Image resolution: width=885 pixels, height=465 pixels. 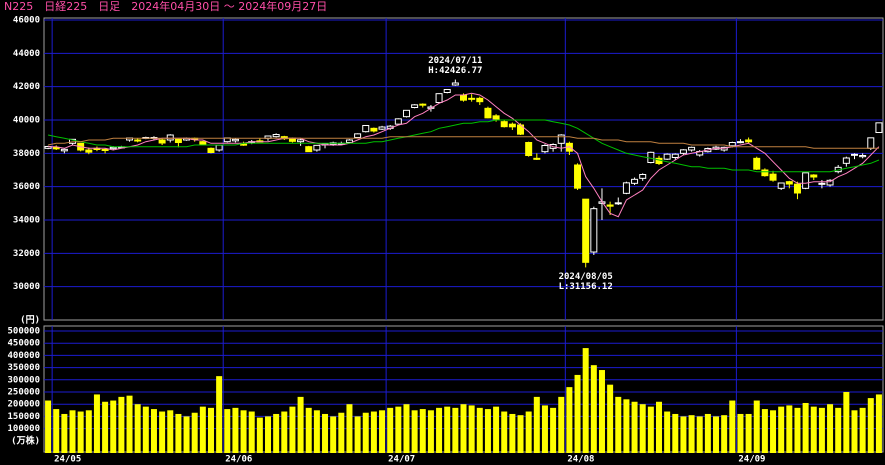 I want to click on y-tick-label: 44000, so click(x=26, y=54).